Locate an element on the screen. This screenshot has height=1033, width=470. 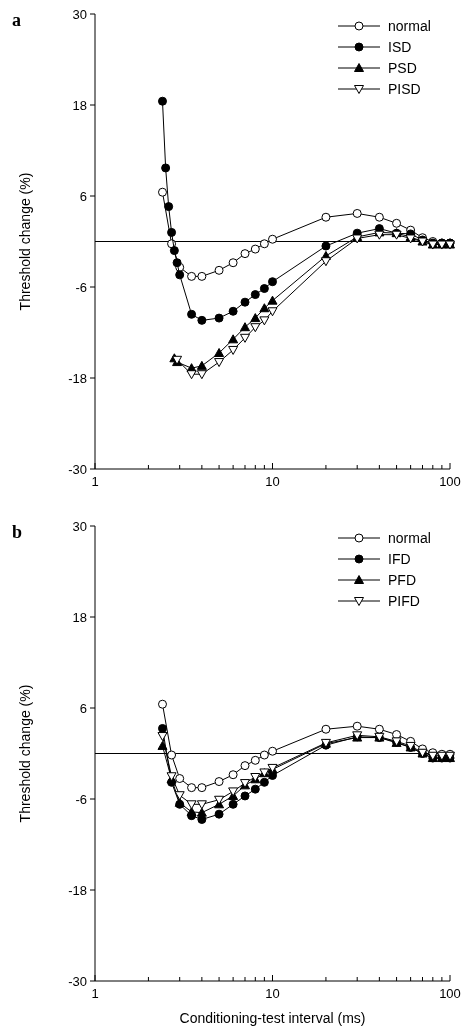
legend-label: PFD is located at coordinates (402, 579).